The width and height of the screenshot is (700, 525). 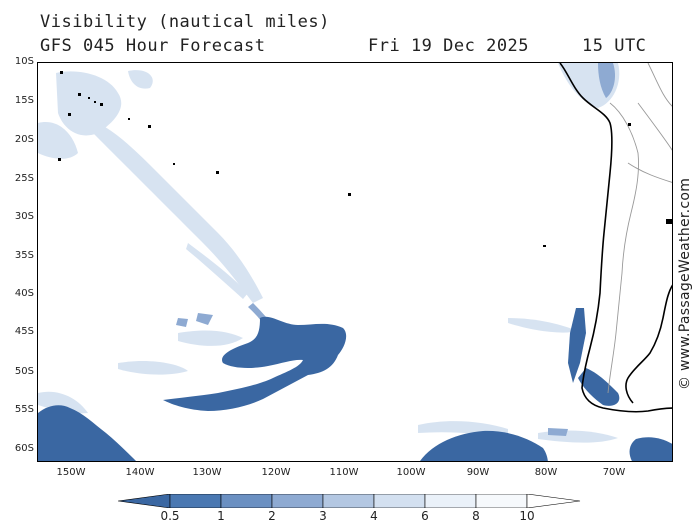 I want to click on map-title: Visibility (nautical miles), so click(x=185, y=22).